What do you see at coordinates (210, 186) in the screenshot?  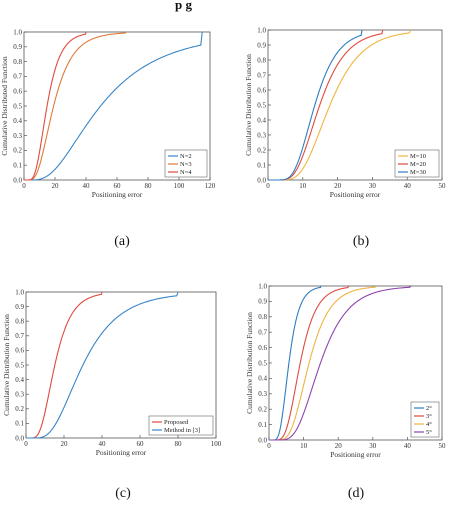 I see `x-tick-label: 120` at bounding box center [210, 186].